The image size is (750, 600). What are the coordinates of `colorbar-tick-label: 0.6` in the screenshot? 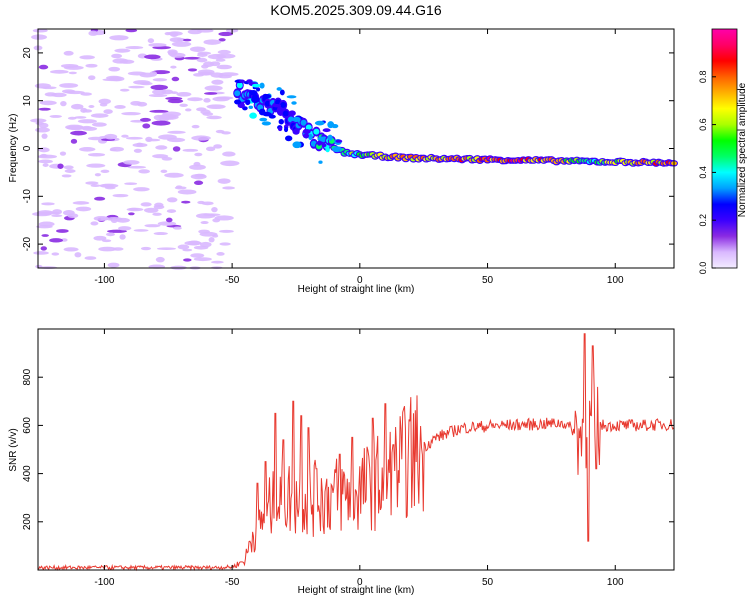 It's located at (703, 124).